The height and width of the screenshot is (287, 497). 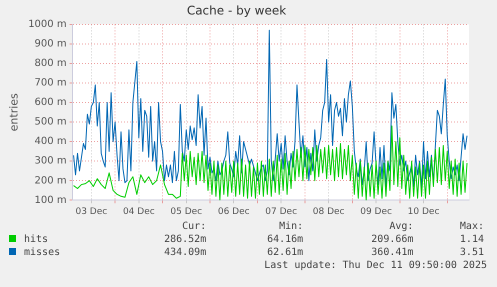 I want to click on x-tick-label: 03 Dec, so click(x=91, y=211).